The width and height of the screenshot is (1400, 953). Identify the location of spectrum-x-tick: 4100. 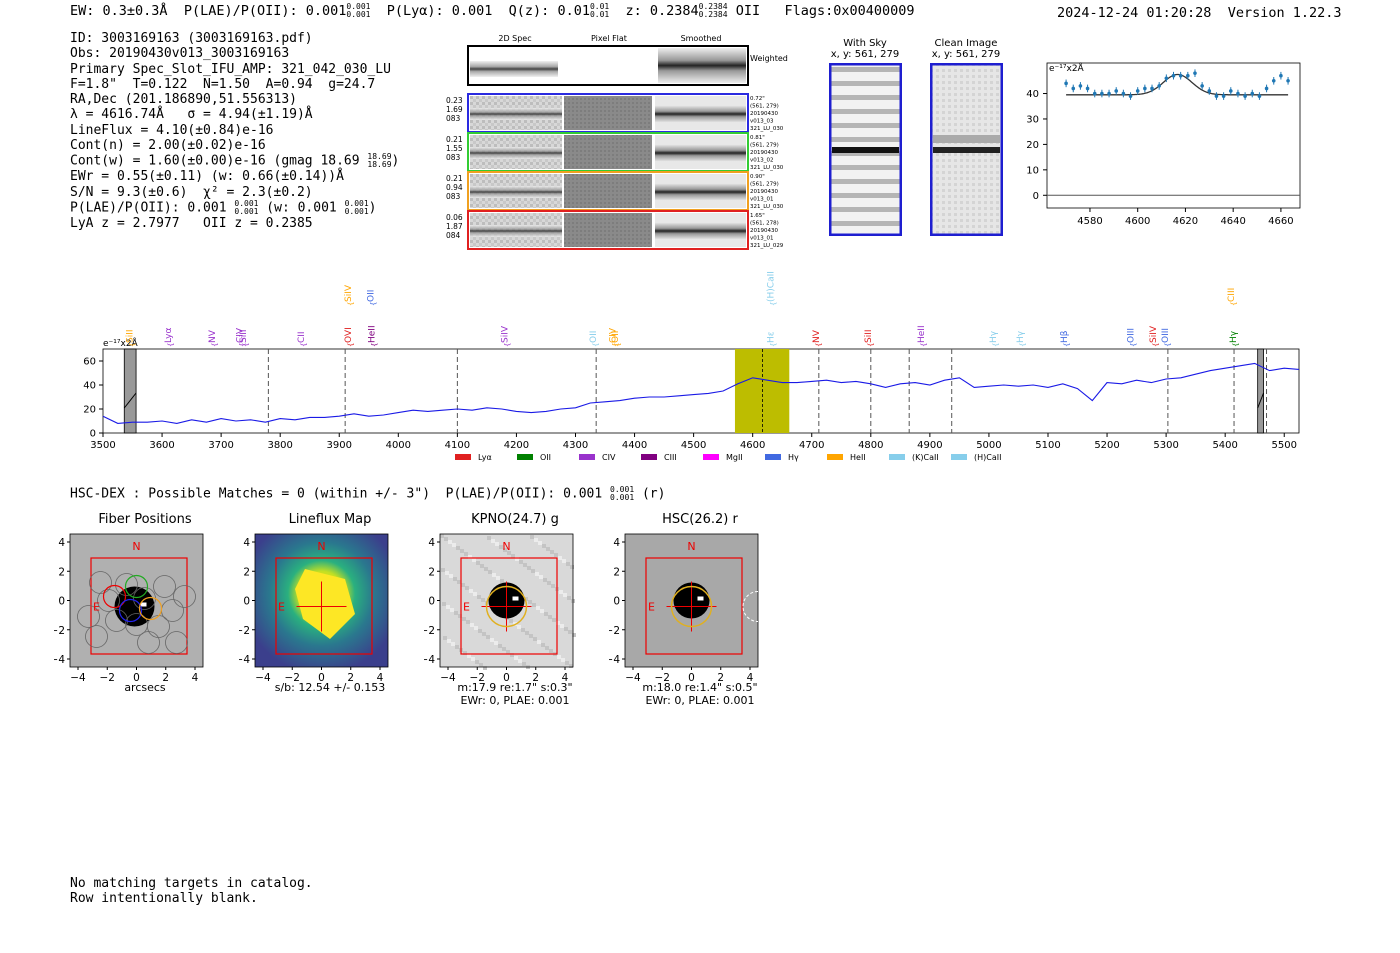
(457, 445).